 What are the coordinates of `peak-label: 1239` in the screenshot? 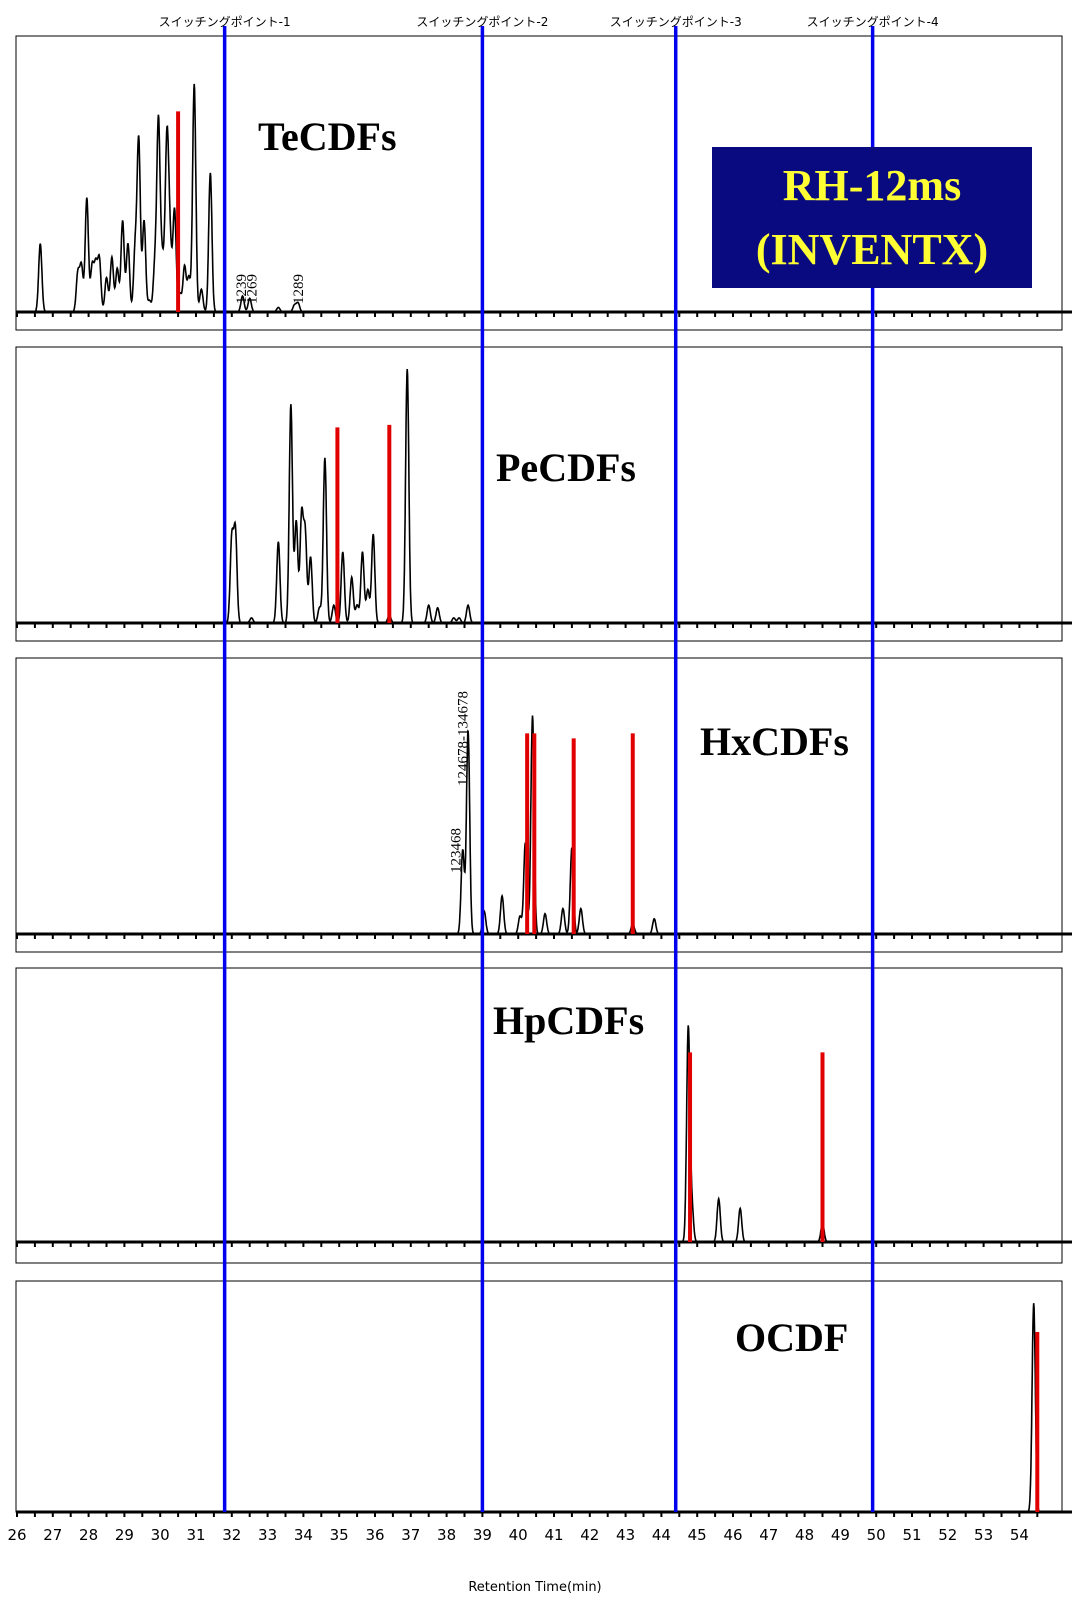 It's located at (242, 289).